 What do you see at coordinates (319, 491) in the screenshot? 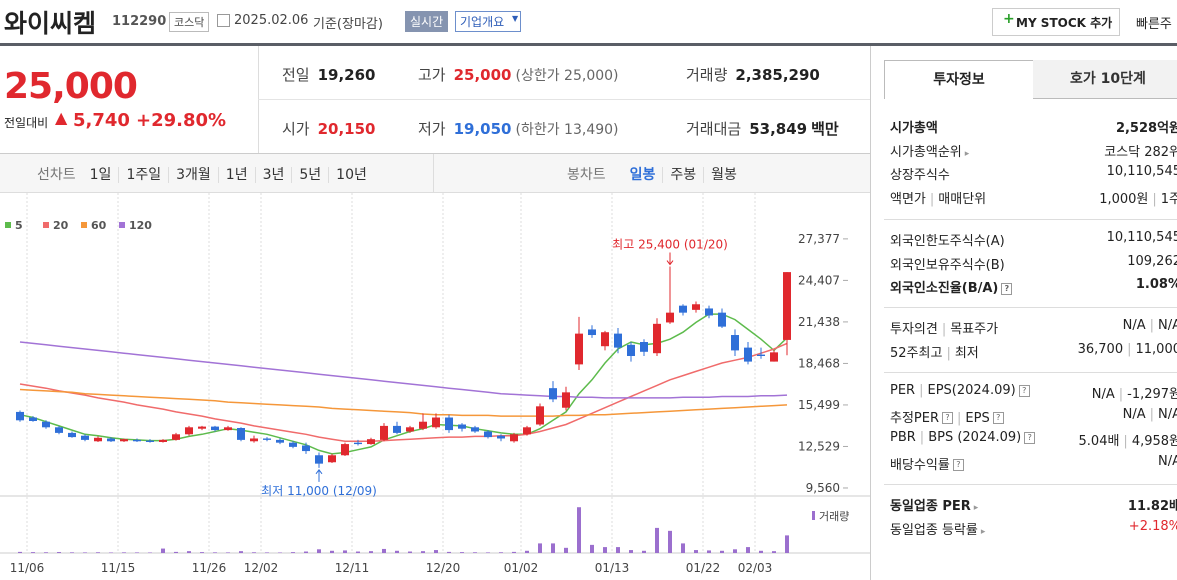
I see `annotation: 최저 11,000 (12/09)` at bounding box center [319, 491].